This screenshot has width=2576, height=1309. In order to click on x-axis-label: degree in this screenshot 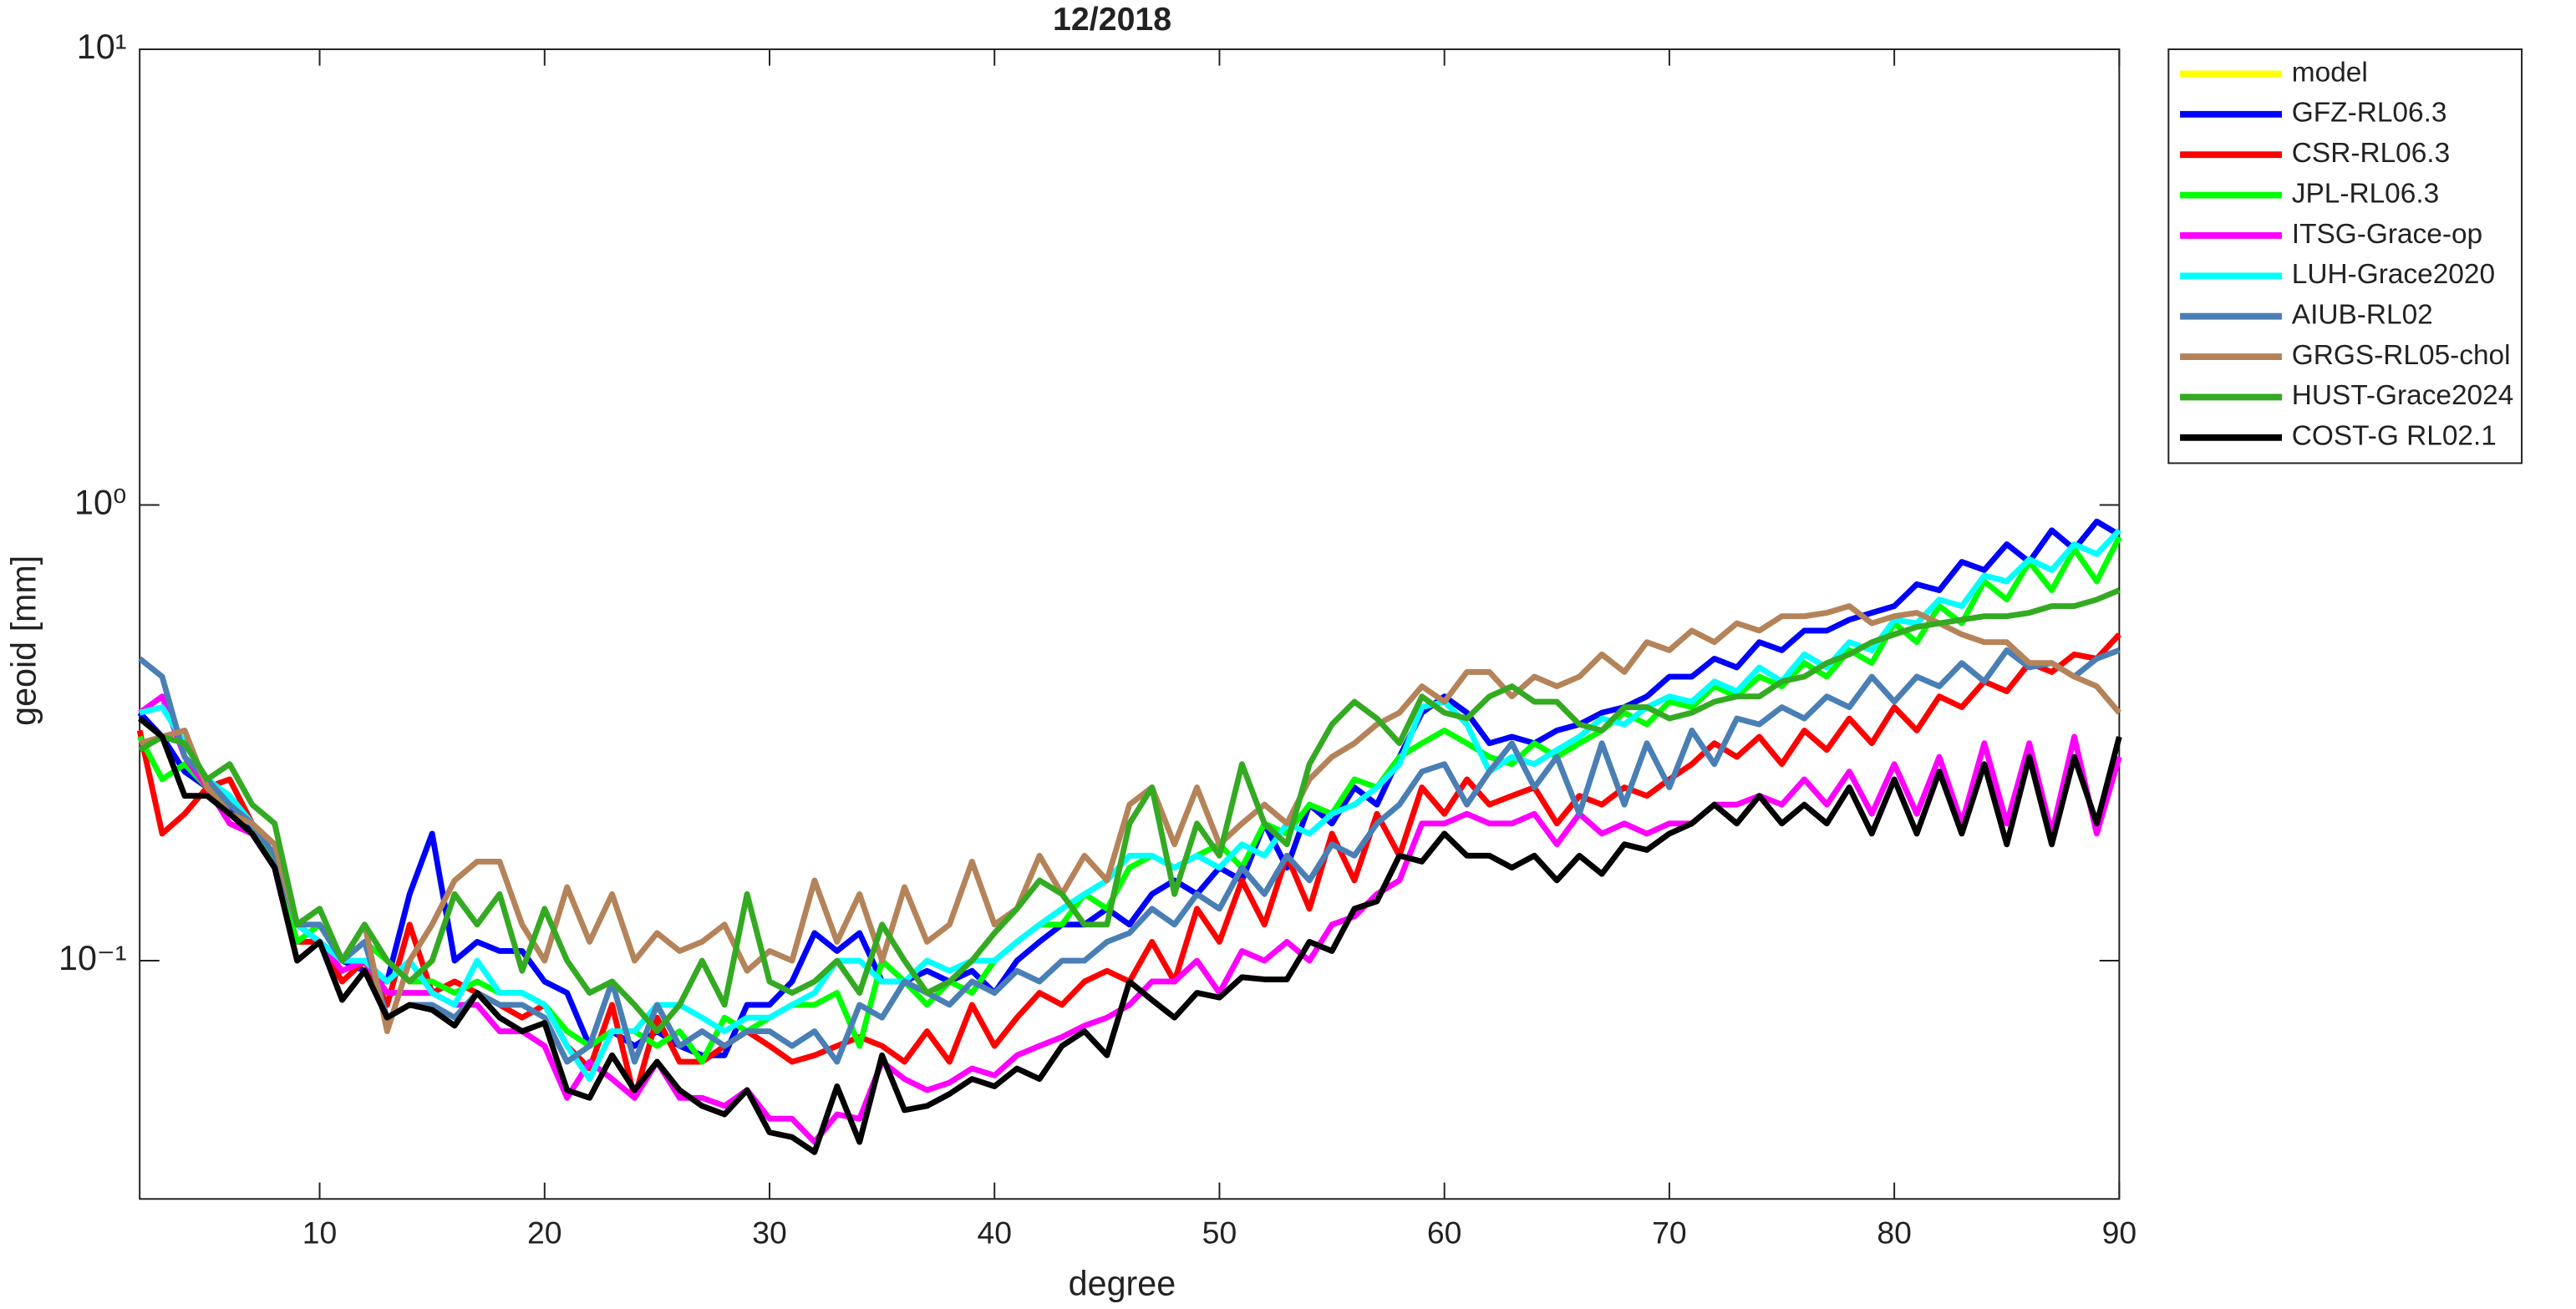, I will do `click(1122, 1283)`.